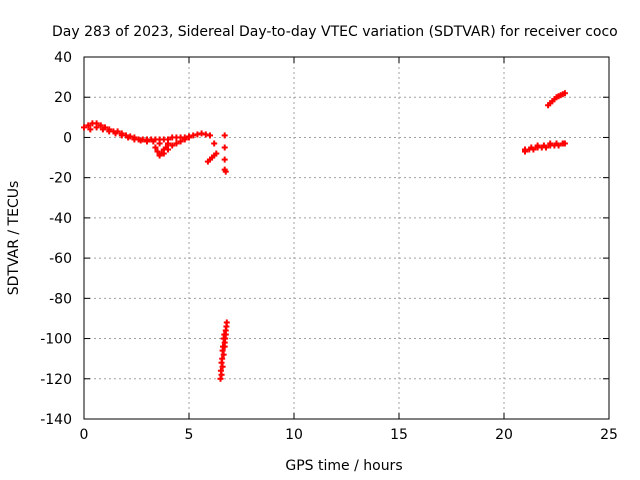  Describe the element at coordinates (14, 238) in the screenshot. I see `y-axis-label: SDTVAR / TECUs` at that location.